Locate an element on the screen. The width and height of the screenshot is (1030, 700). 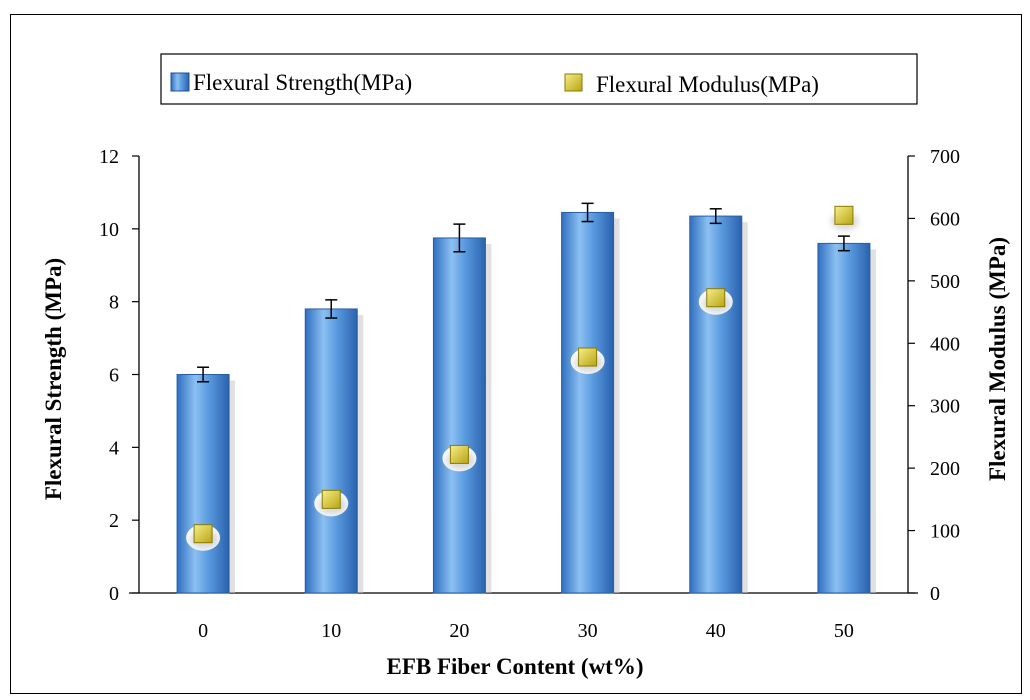
right-tick-label-6: 600 is located at coordinates (945, 219).